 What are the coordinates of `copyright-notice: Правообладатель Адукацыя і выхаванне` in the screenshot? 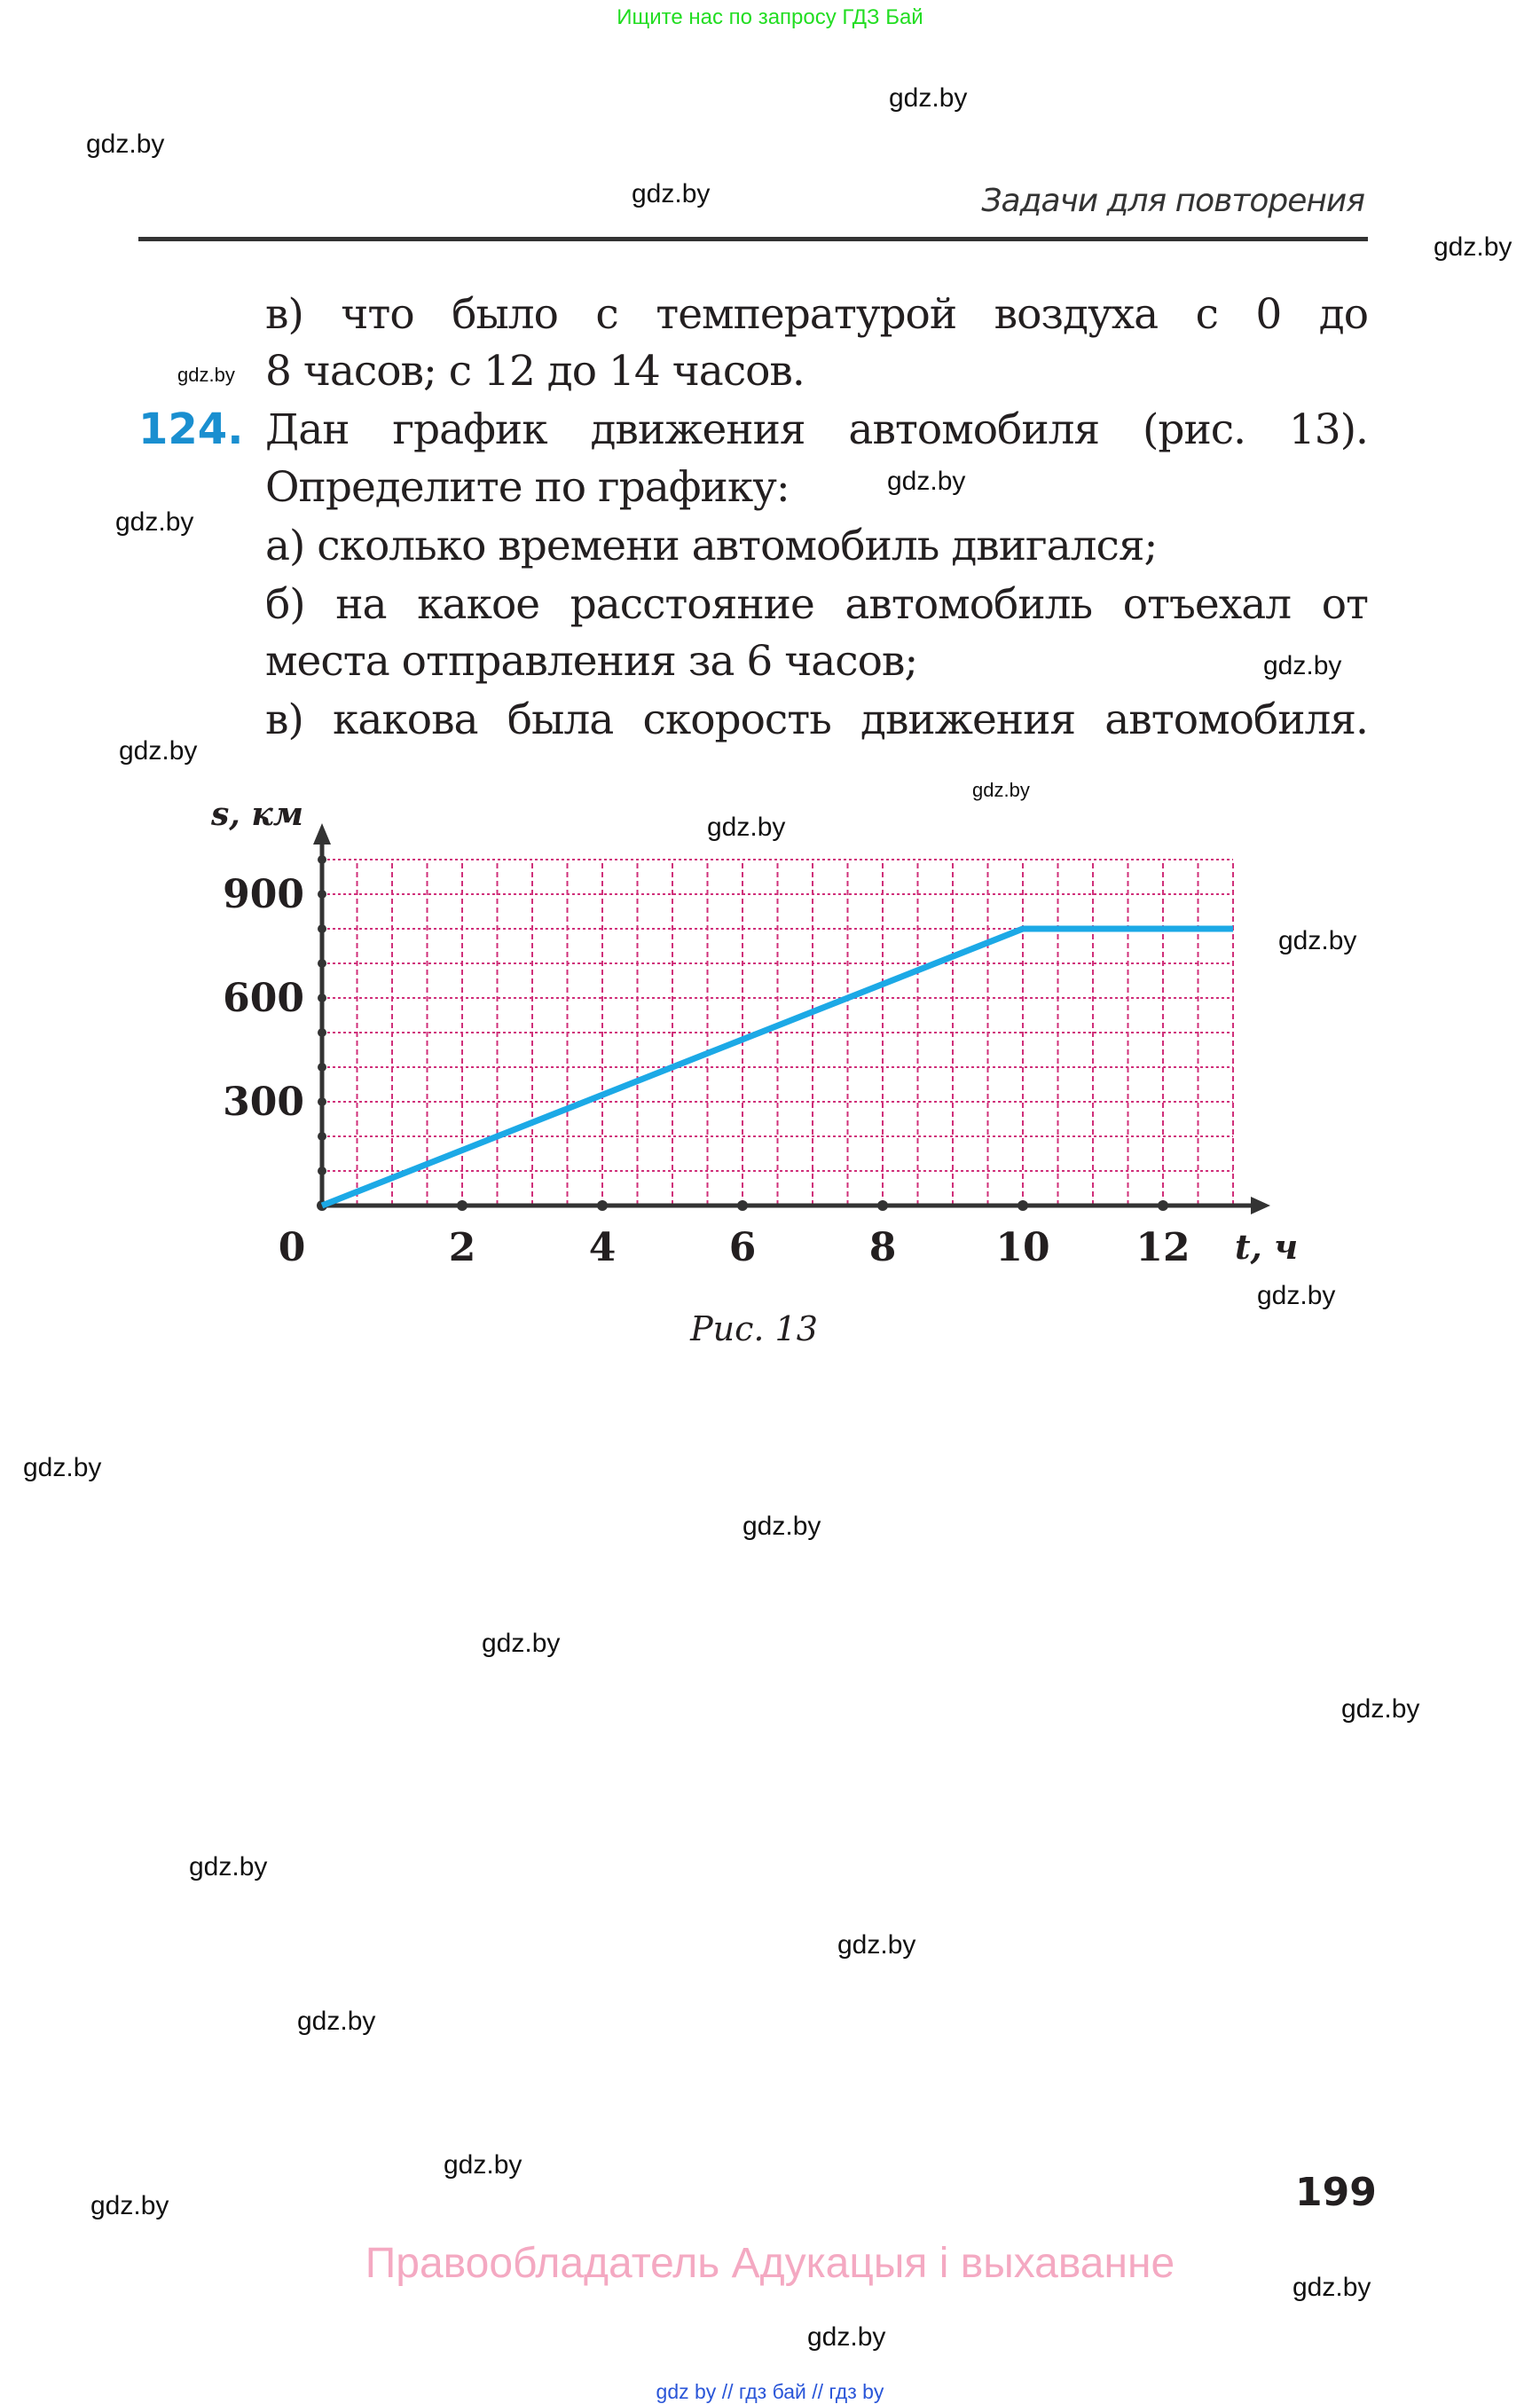 It's located at (770, 2263).